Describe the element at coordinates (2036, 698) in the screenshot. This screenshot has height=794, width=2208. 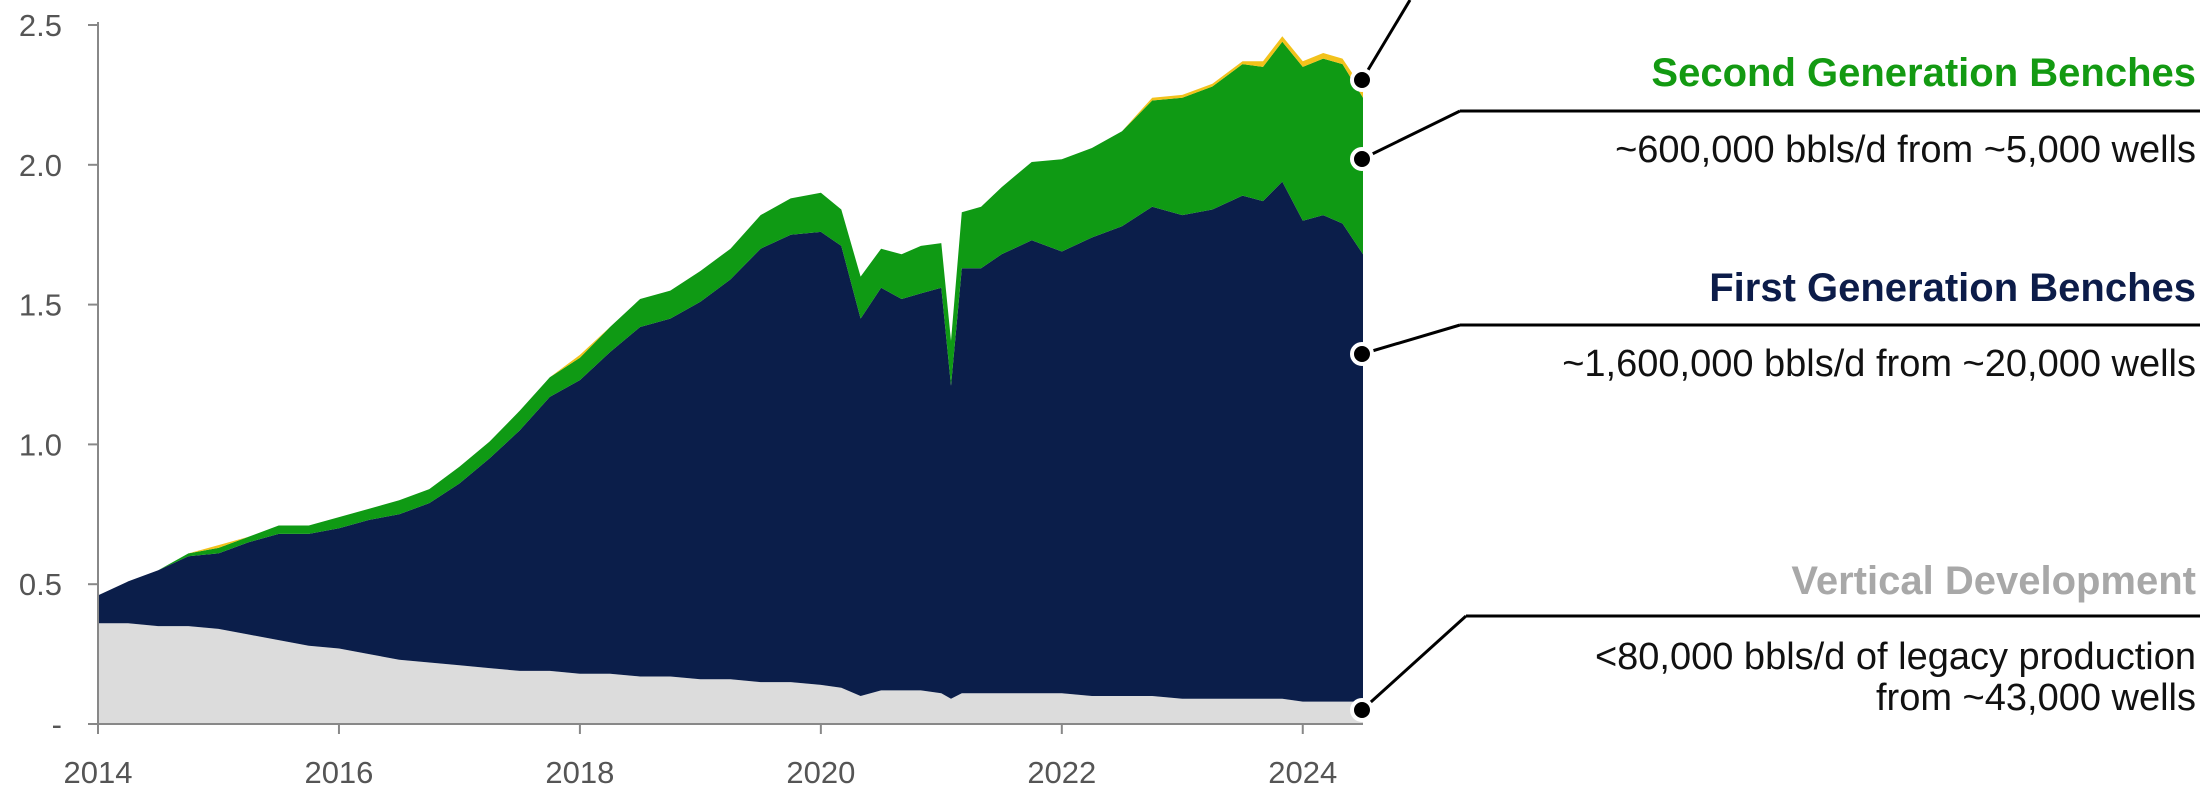
I see `annotation-vertical-desc-line2: from ~43,000 wells` at that location.